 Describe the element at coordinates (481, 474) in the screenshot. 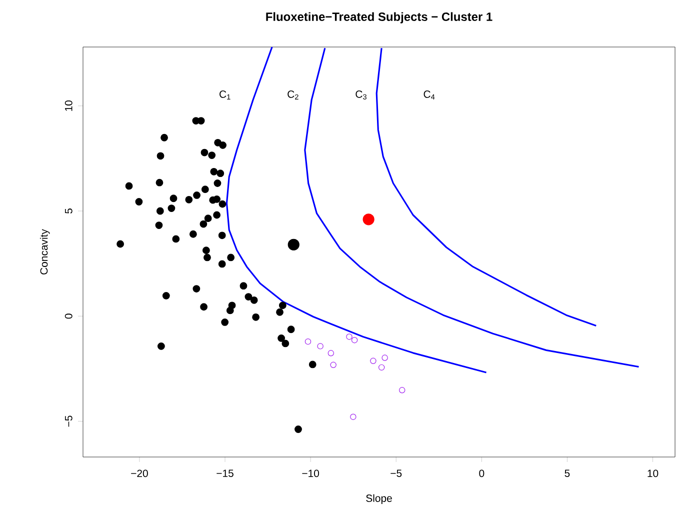

I see `x-tick-label: 0` at that location.